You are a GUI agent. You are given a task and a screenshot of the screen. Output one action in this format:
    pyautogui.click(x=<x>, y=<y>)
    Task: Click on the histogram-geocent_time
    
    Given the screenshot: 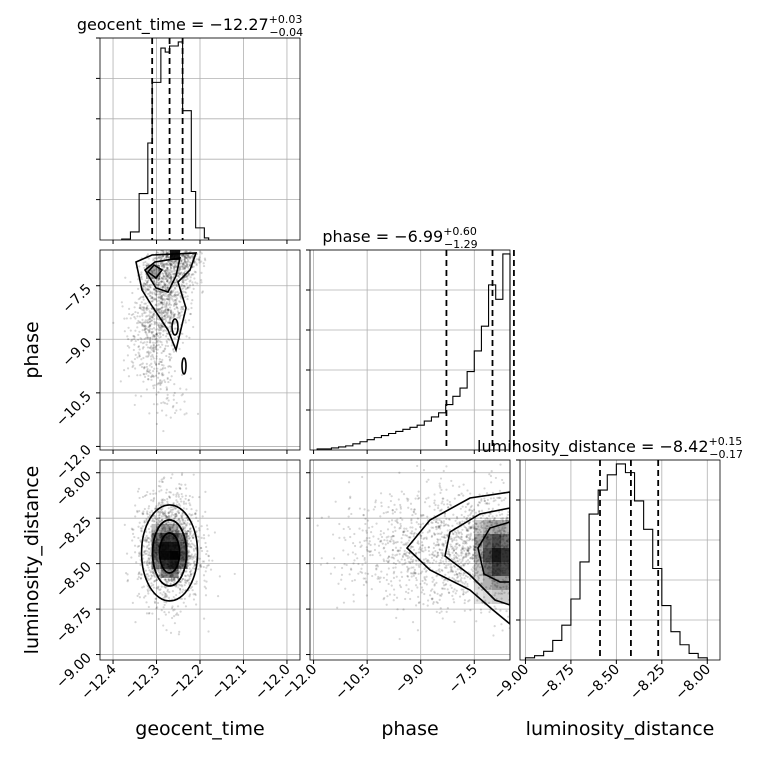 What is the action you would take?
    pyautogui.click(x=165, y=140)
    